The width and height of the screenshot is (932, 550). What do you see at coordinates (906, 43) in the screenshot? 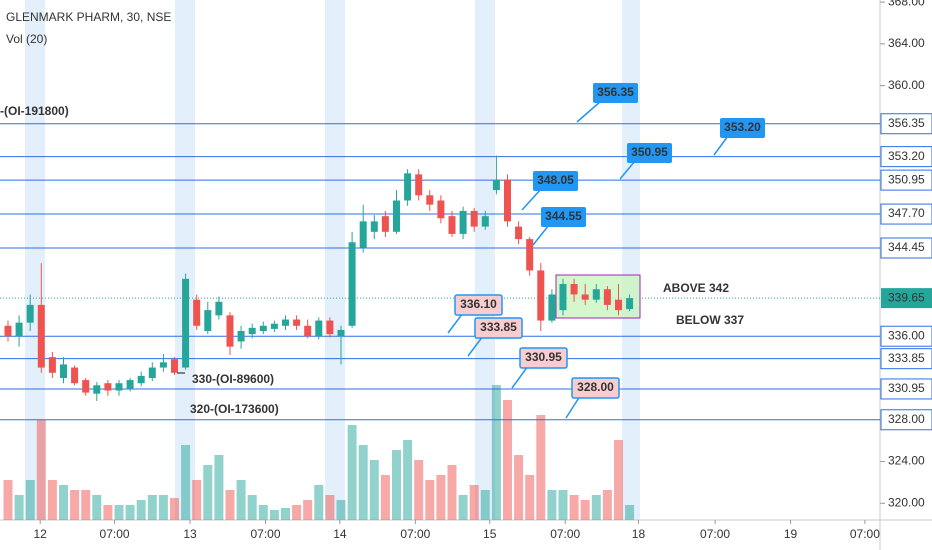
I see `y-tick-label: 364.00` at bounding box center [906, 43].